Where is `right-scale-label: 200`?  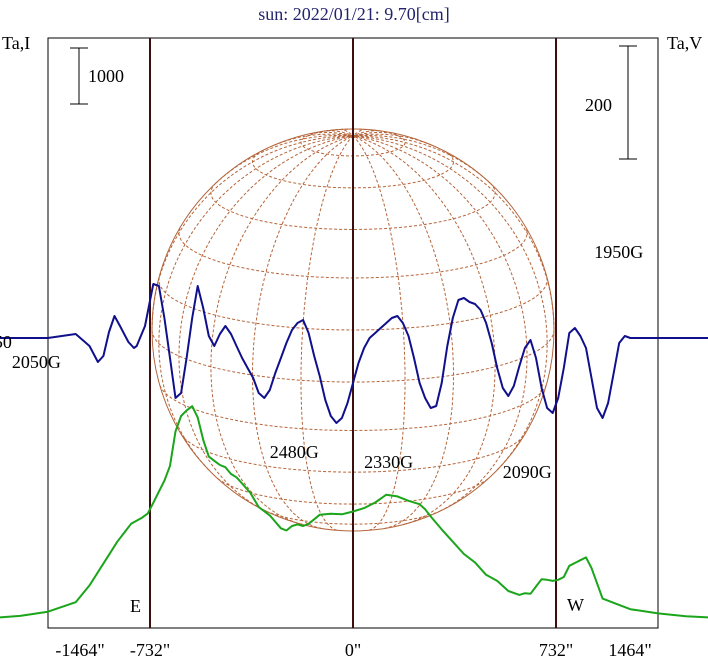 right-scale-label: 200 is located at coordinates (598, 105).